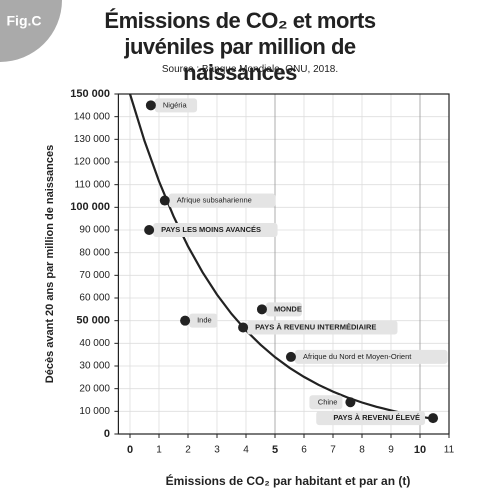  I want to click on point-label: PAYS À REVENU INTERMÉDIAIRE, so click(315, 326).